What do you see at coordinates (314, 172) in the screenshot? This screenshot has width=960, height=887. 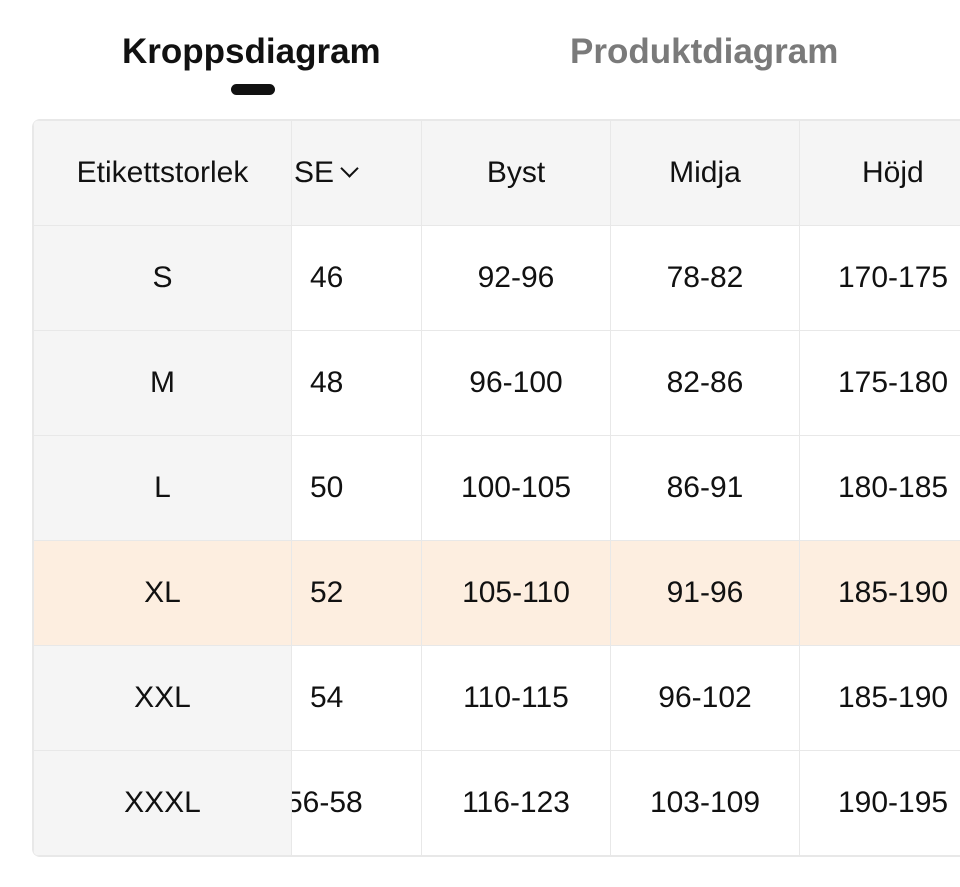 I see `region-selector-label: SE` at bounding box center [314, 172].